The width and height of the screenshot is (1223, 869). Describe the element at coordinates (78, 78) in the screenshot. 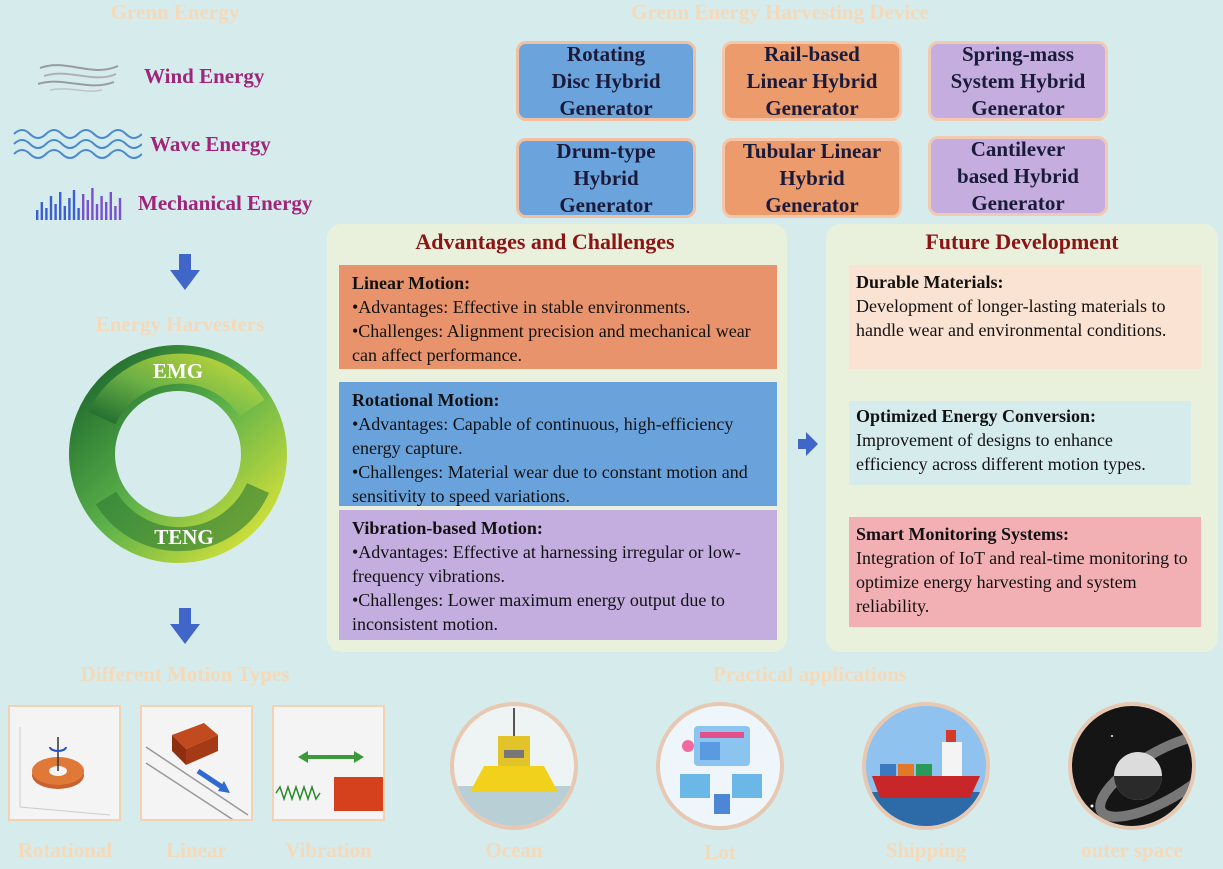

I see `wind-icon` at that location.